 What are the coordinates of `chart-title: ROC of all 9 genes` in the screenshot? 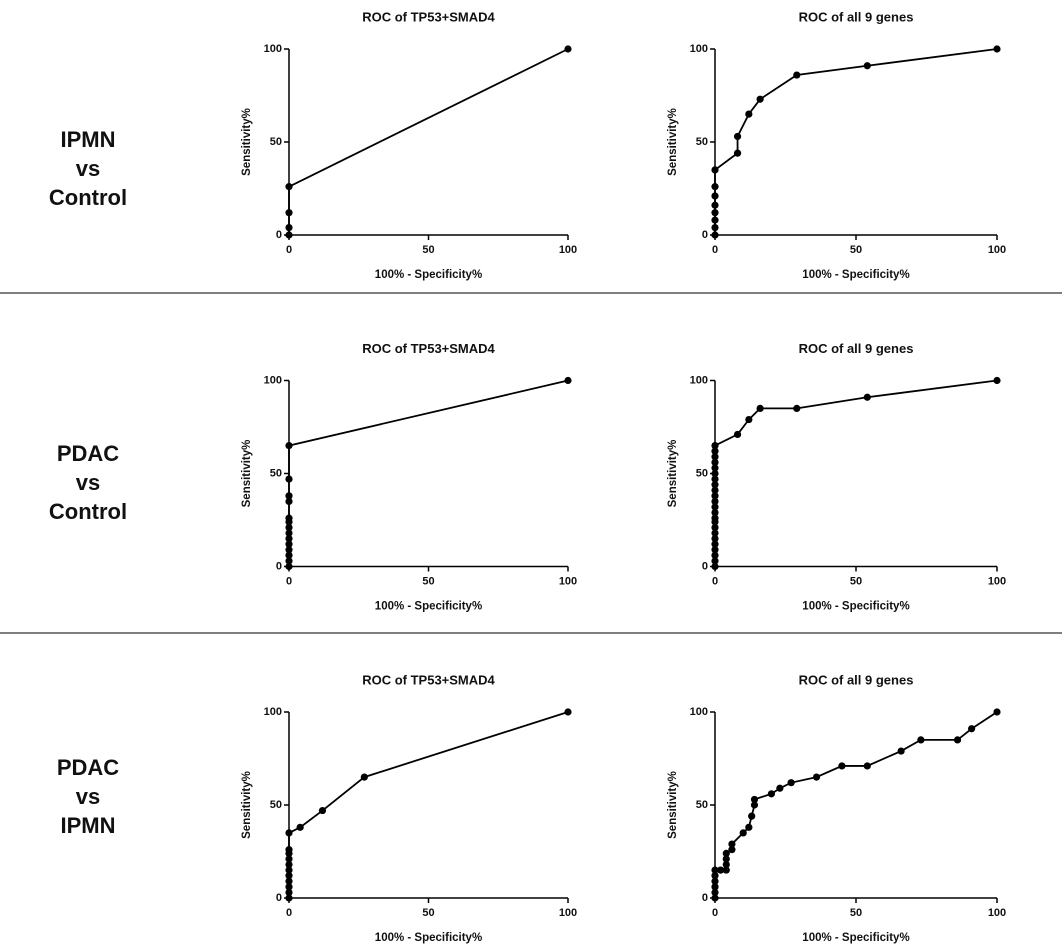 It's located at (856, 679).